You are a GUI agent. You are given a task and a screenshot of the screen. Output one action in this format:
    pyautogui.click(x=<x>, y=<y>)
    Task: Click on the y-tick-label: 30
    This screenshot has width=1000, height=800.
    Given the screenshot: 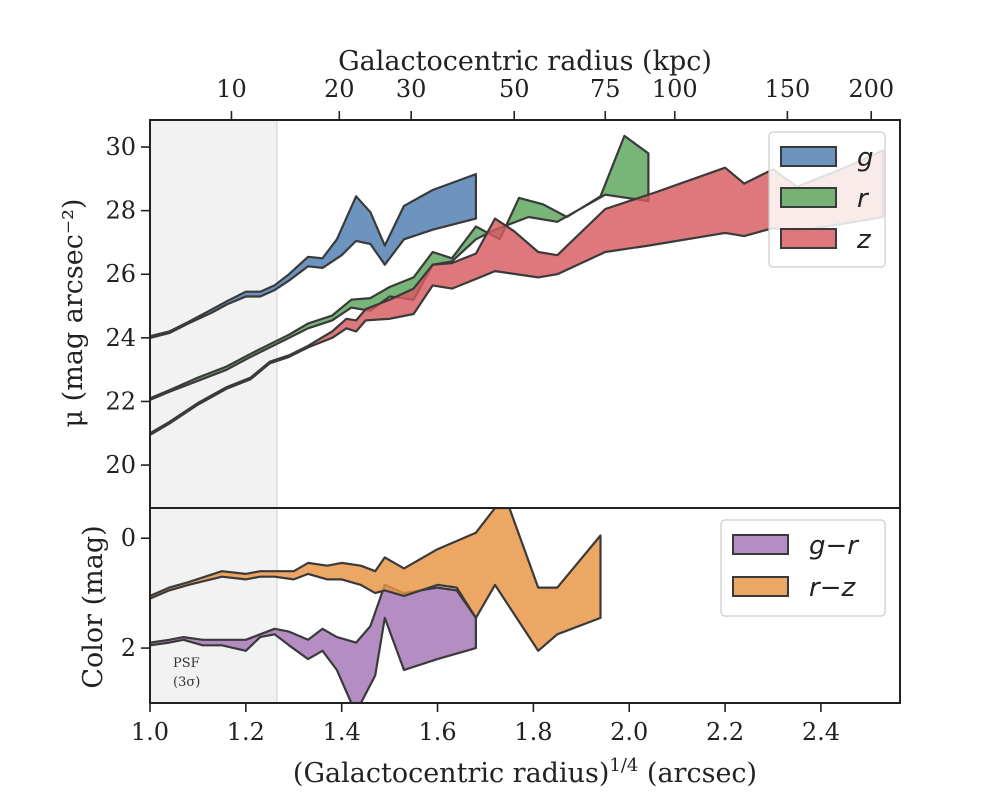 What is the action you would take?
    pyautogui.click(x=120, y=147)
    